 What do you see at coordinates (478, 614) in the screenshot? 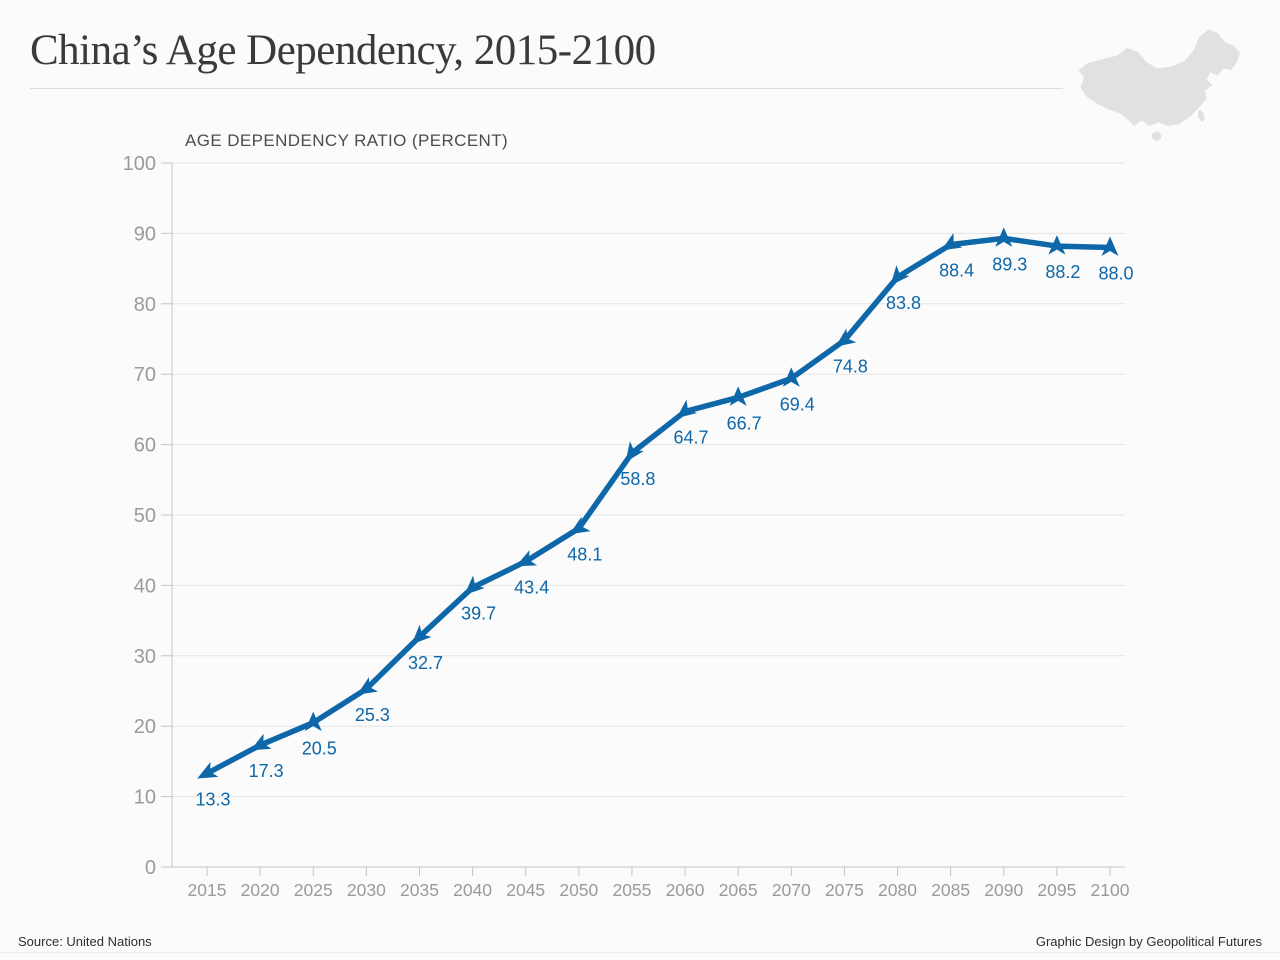
I see `svg-text: 39.7` at bounding box center [478, 614].